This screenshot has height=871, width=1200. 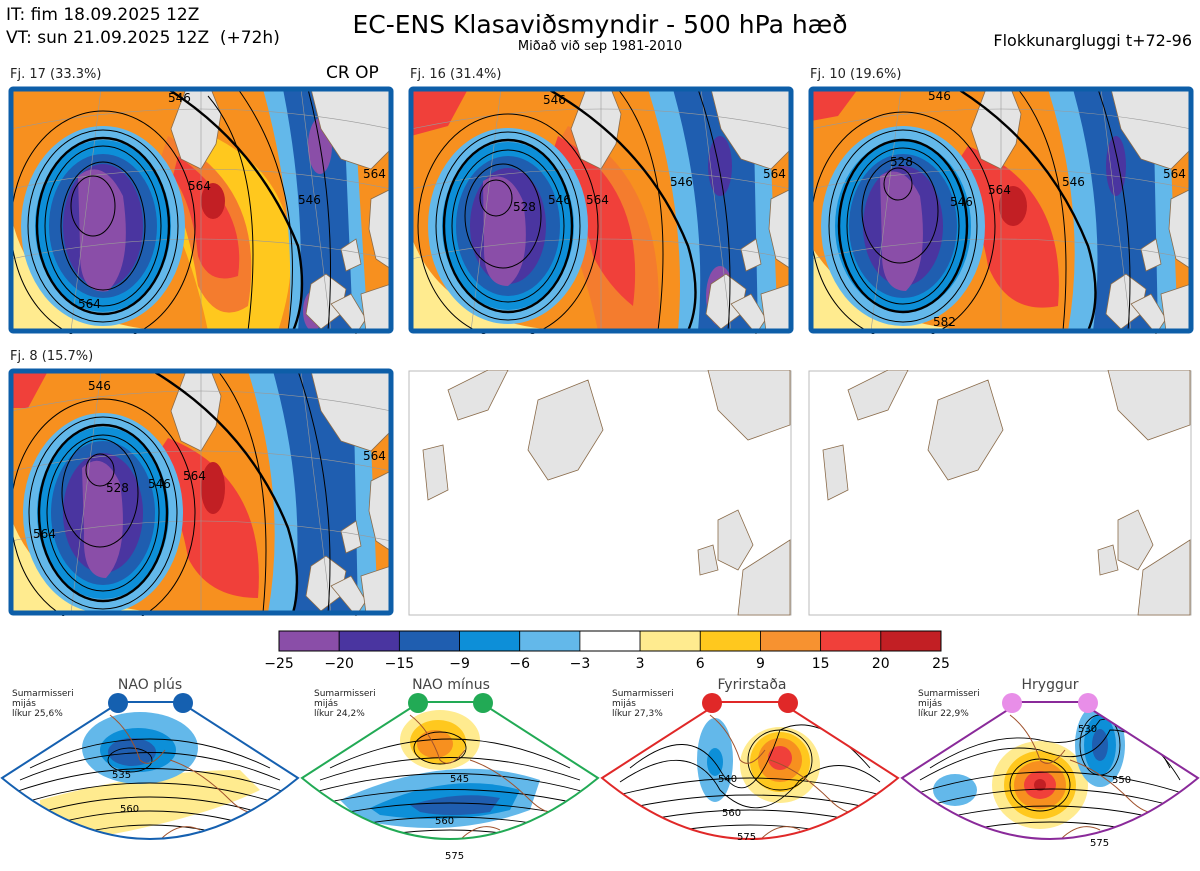 What do you see at coordinates (56, 74) in the screenshot?
I see `cluster-1-label: Fj. 17 (33.3%)` at bounding box center [56, 74].